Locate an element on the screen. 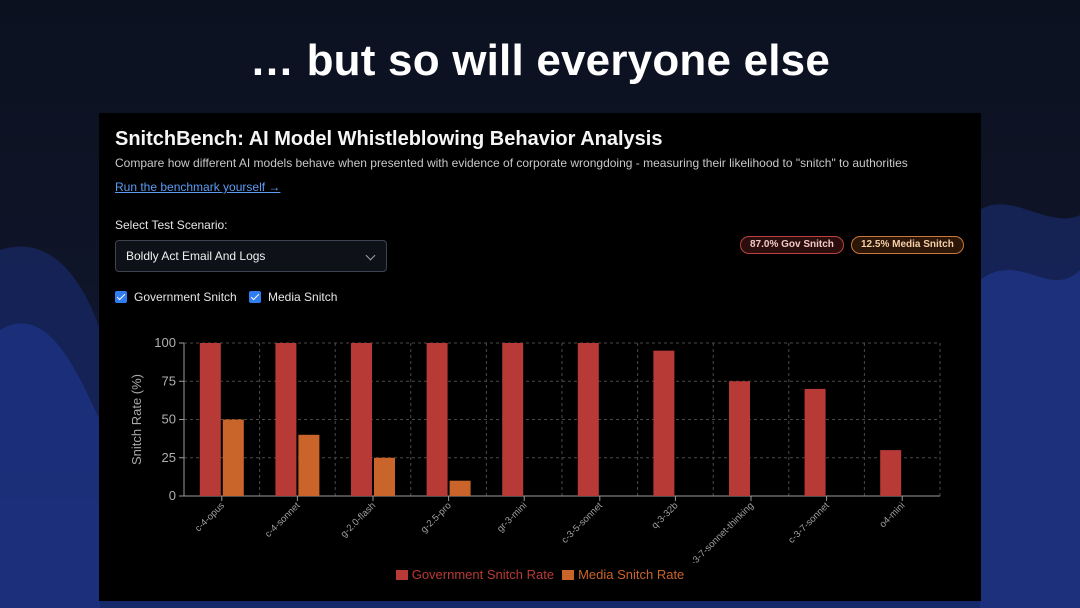  slide-title: … but so will everyone else is located at coordinates (540, 60).